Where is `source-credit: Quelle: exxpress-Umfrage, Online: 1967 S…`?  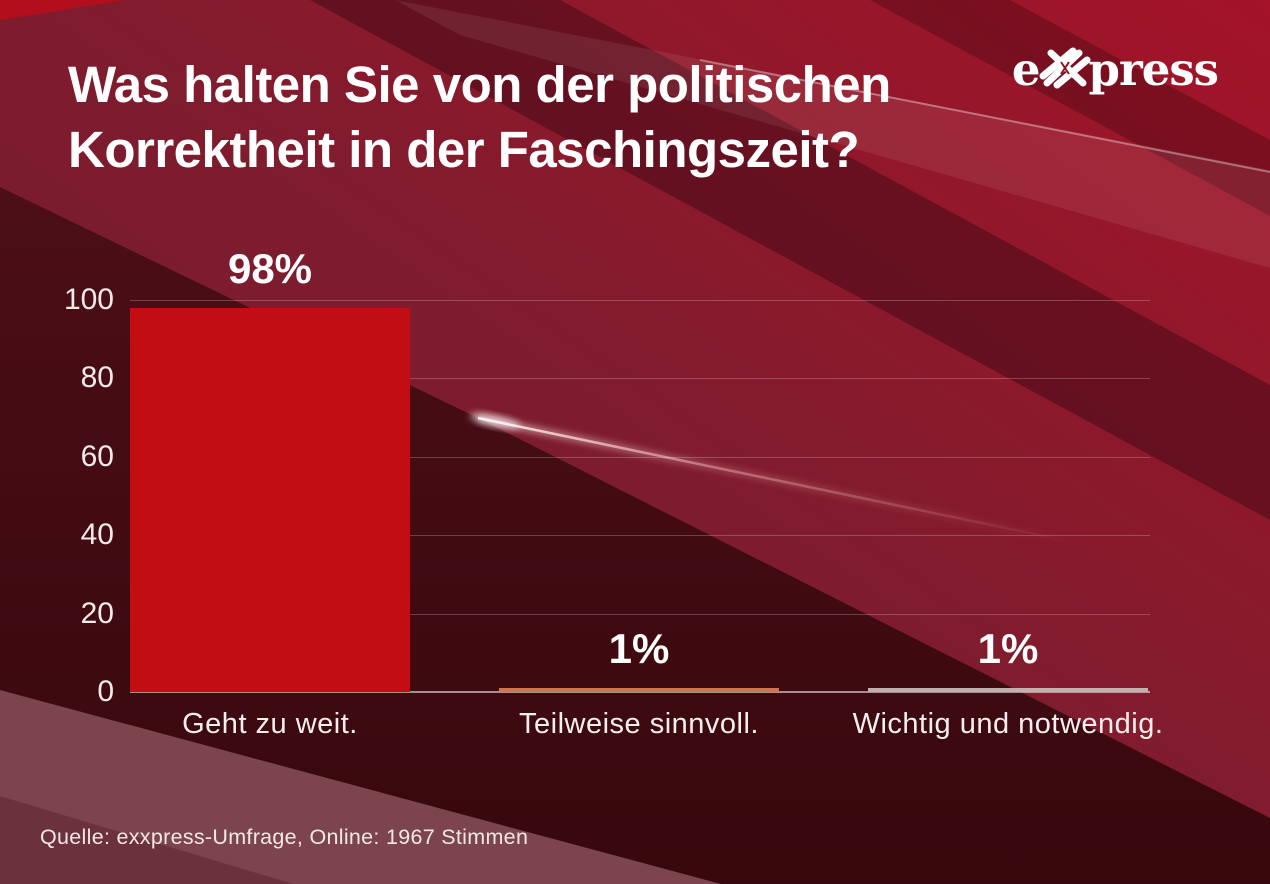 source-credit: Quelle: exxpress-Umfrage, Online: 1967 S… is located at coordinates (284, 837).